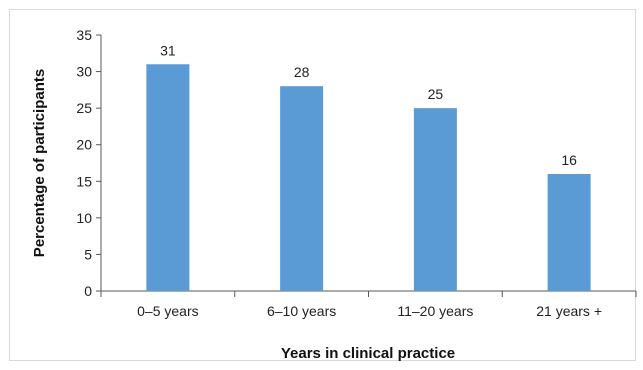 This screenshot has width=643, height=370. I want to click on y-tick-label: 25, so click(84, 108).